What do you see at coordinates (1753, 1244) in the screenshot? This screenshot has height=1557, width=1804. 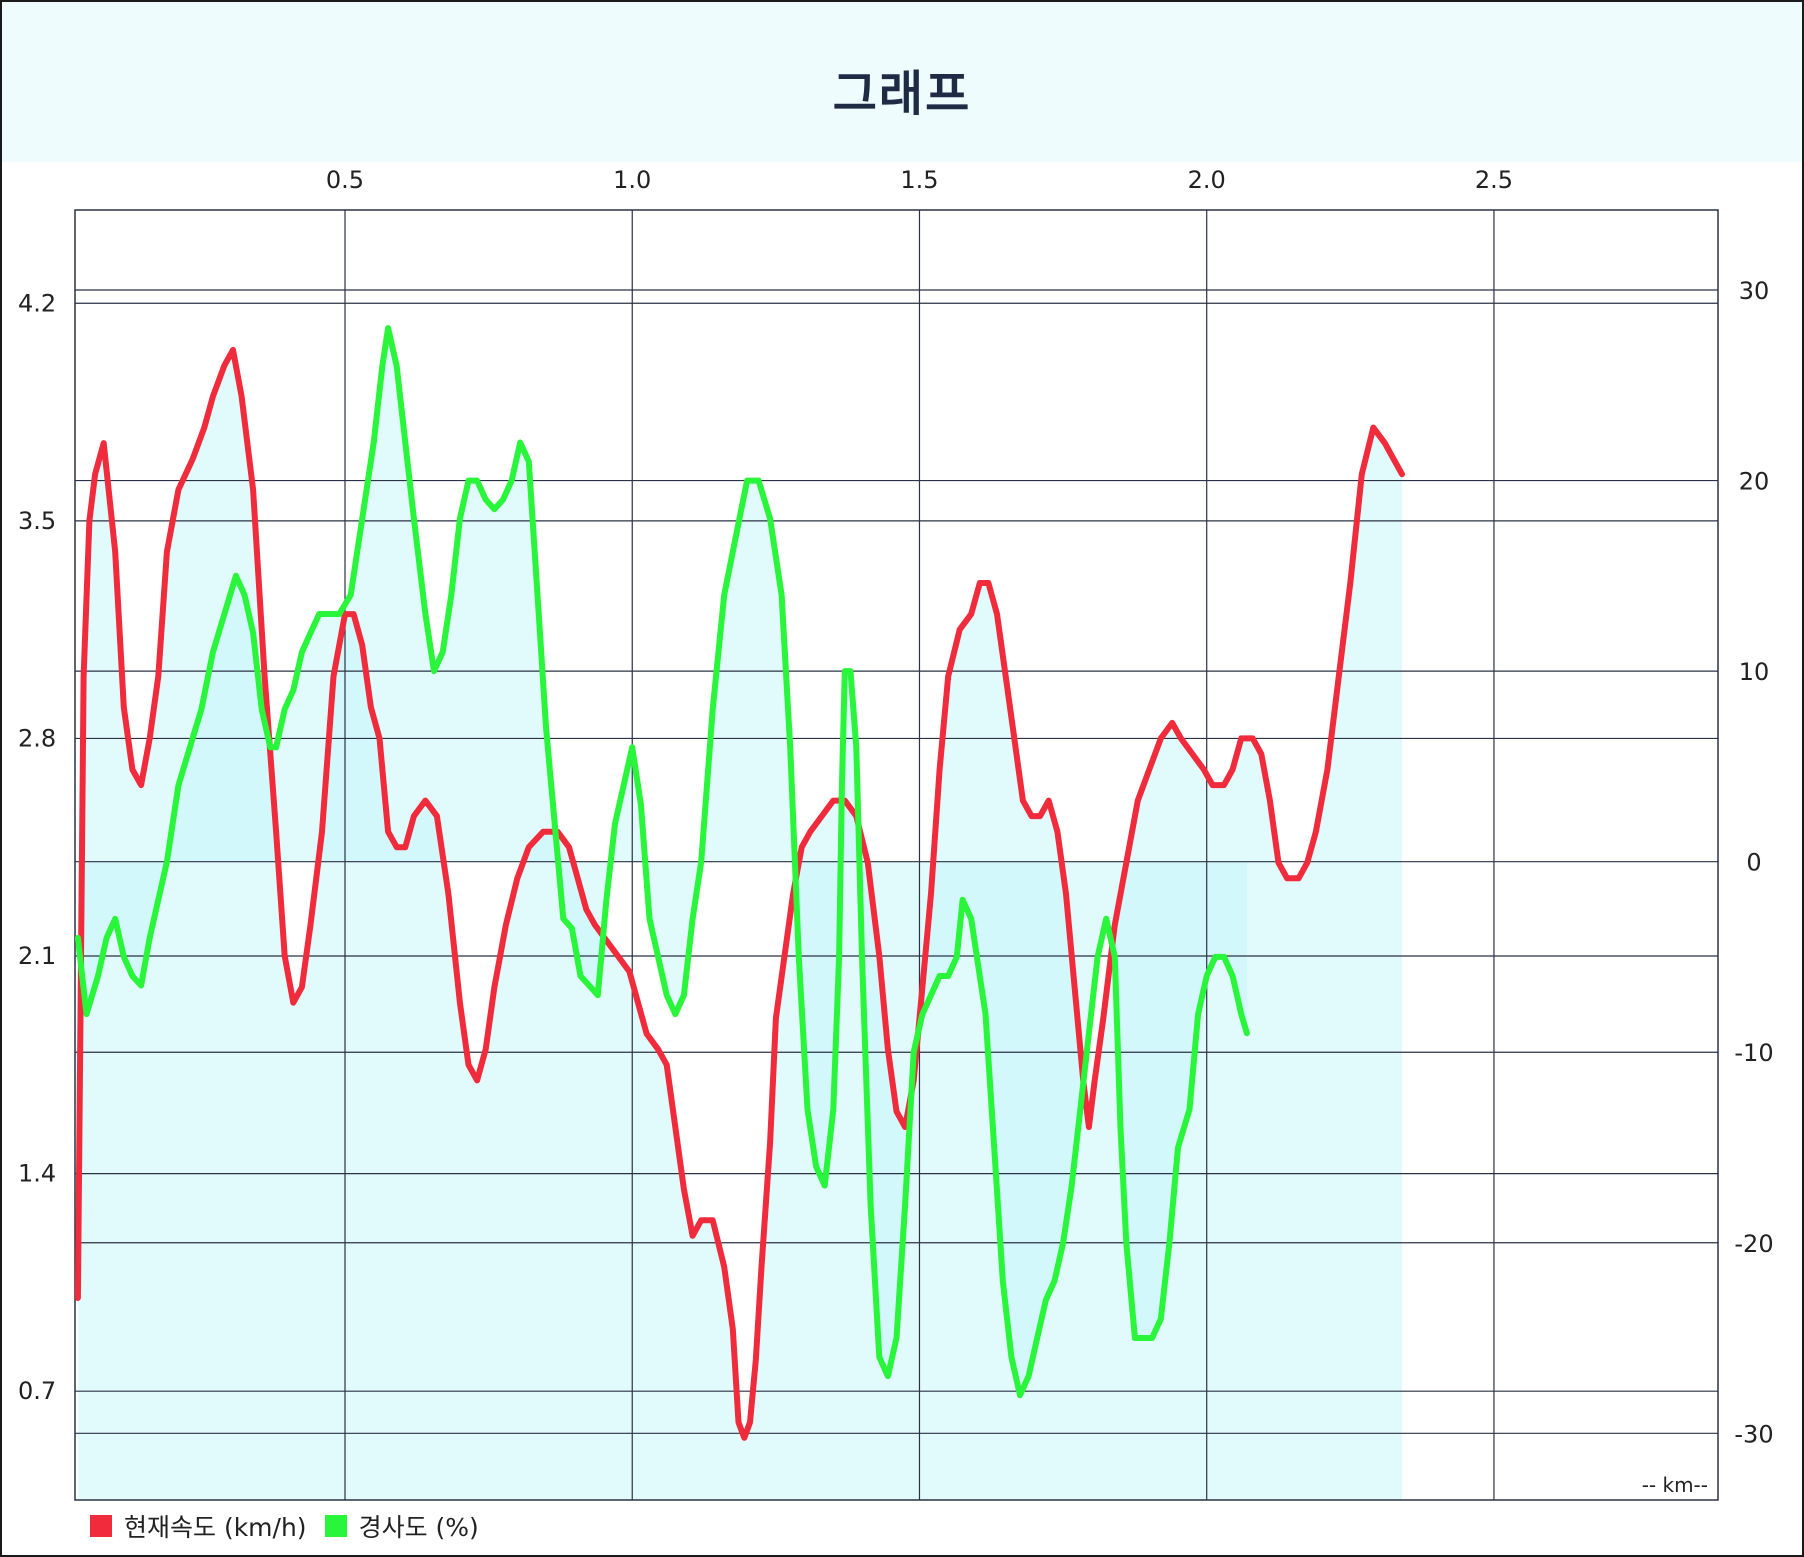 I see `y-right-tick-label: -20` at bounding box center [1753, 1244].